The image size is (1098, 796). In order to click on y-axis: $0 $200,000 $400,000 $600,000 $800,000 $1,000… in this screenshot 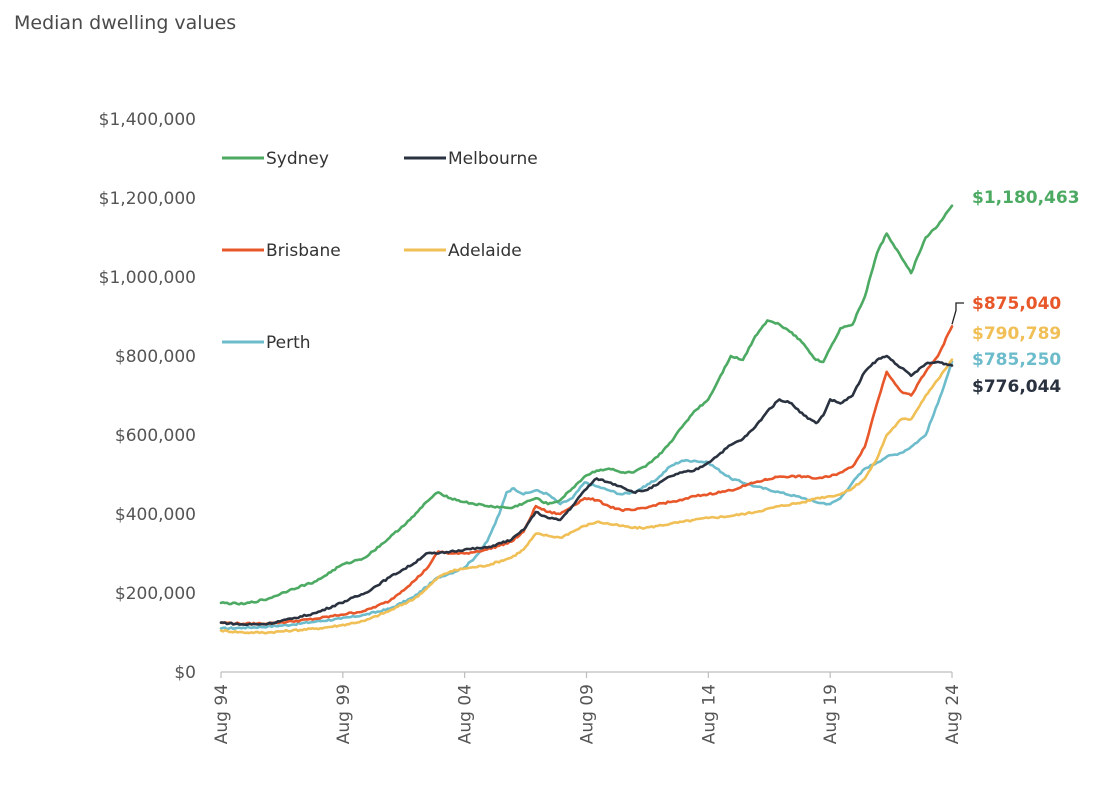, I will do `click(147, 396)`.